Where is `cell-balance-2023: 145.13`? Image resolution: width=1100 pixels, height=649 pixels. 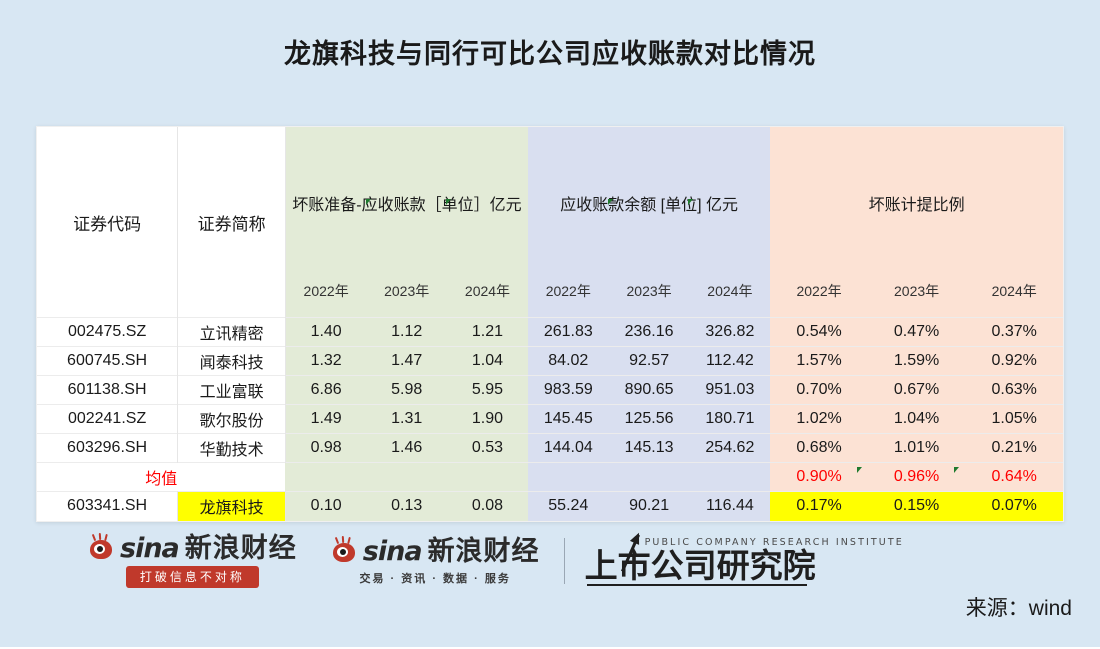 cell-balance-2023: 145.13 is located at coordinates (649, 448).